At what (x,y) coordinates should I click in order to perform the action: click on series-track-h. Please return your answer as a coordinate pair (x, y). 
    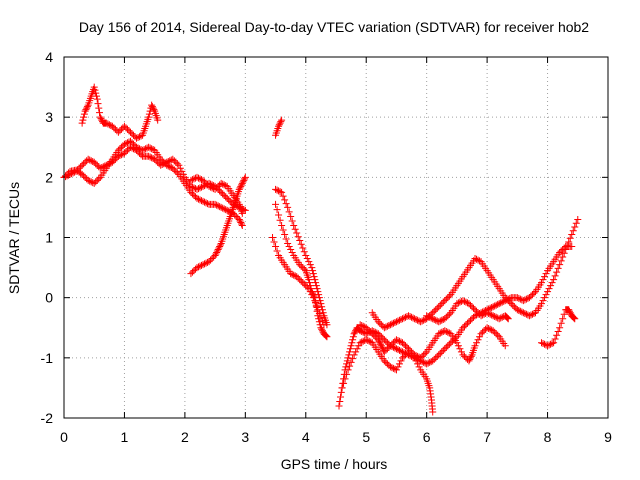
    Looking at the image, I should click on (301, 257).